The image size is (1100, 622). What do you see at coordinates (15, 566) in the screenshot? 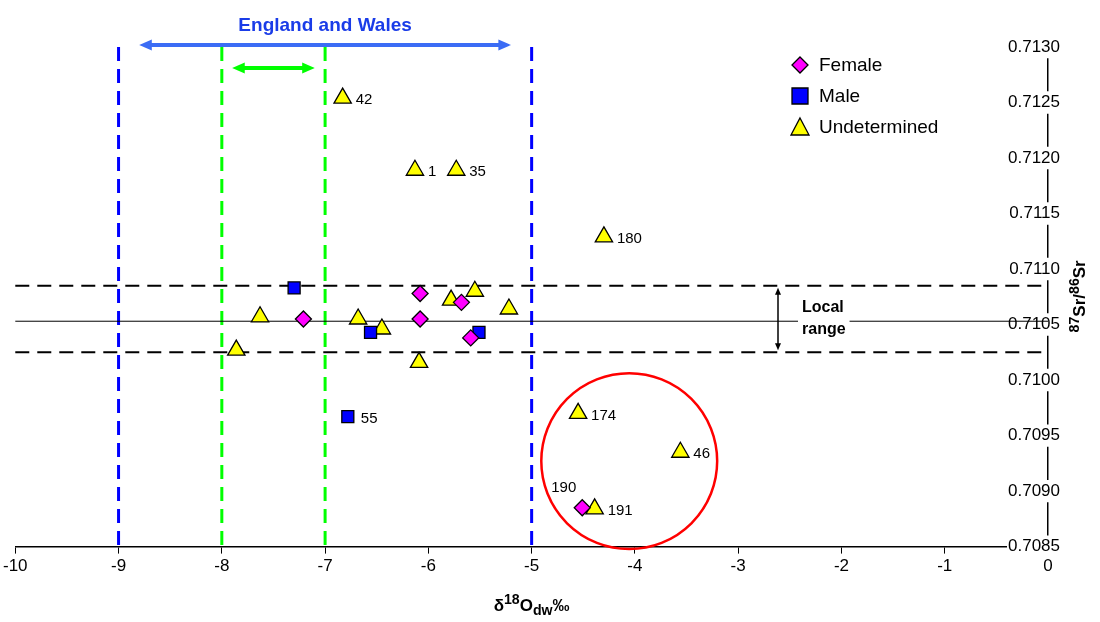
I see `x-tick-label: -10` at bounding box center [15, 566].